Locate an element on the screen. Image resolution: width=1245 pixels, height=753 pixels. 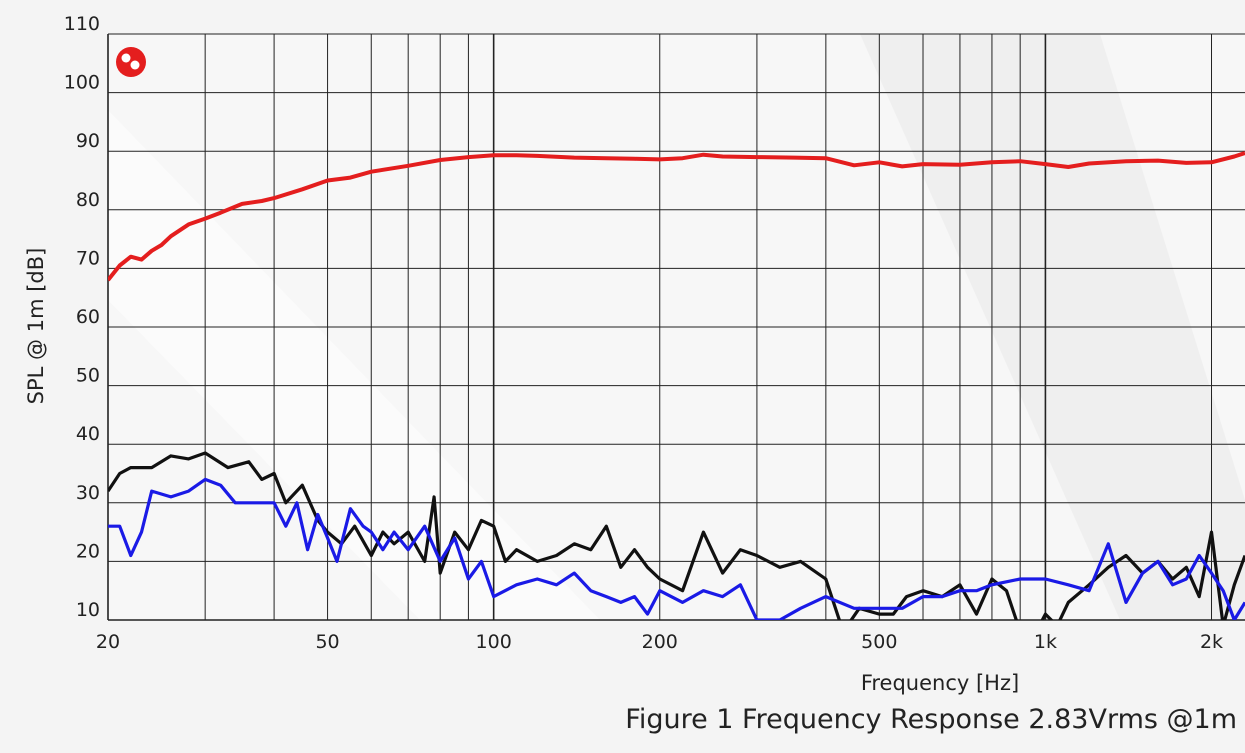
x-tick-label: 1k is located at coordinates (1045, 642).